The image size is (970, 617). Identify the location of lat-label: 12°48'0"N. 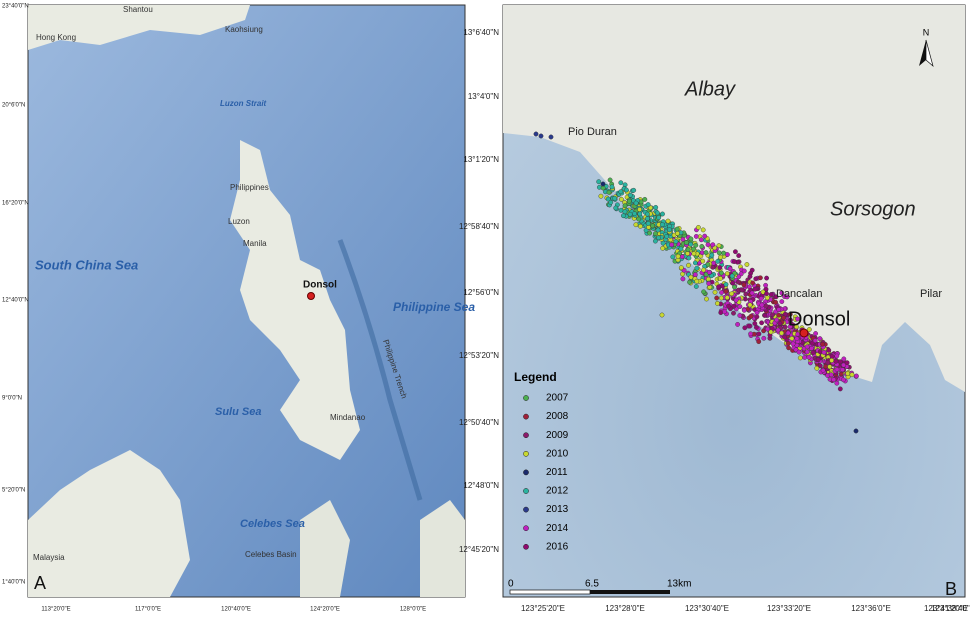
(481, 485).